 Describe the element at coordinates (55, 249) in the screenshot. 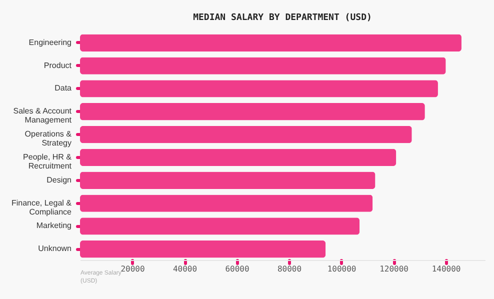

I see `y-tick-label: Unknown` at that location.